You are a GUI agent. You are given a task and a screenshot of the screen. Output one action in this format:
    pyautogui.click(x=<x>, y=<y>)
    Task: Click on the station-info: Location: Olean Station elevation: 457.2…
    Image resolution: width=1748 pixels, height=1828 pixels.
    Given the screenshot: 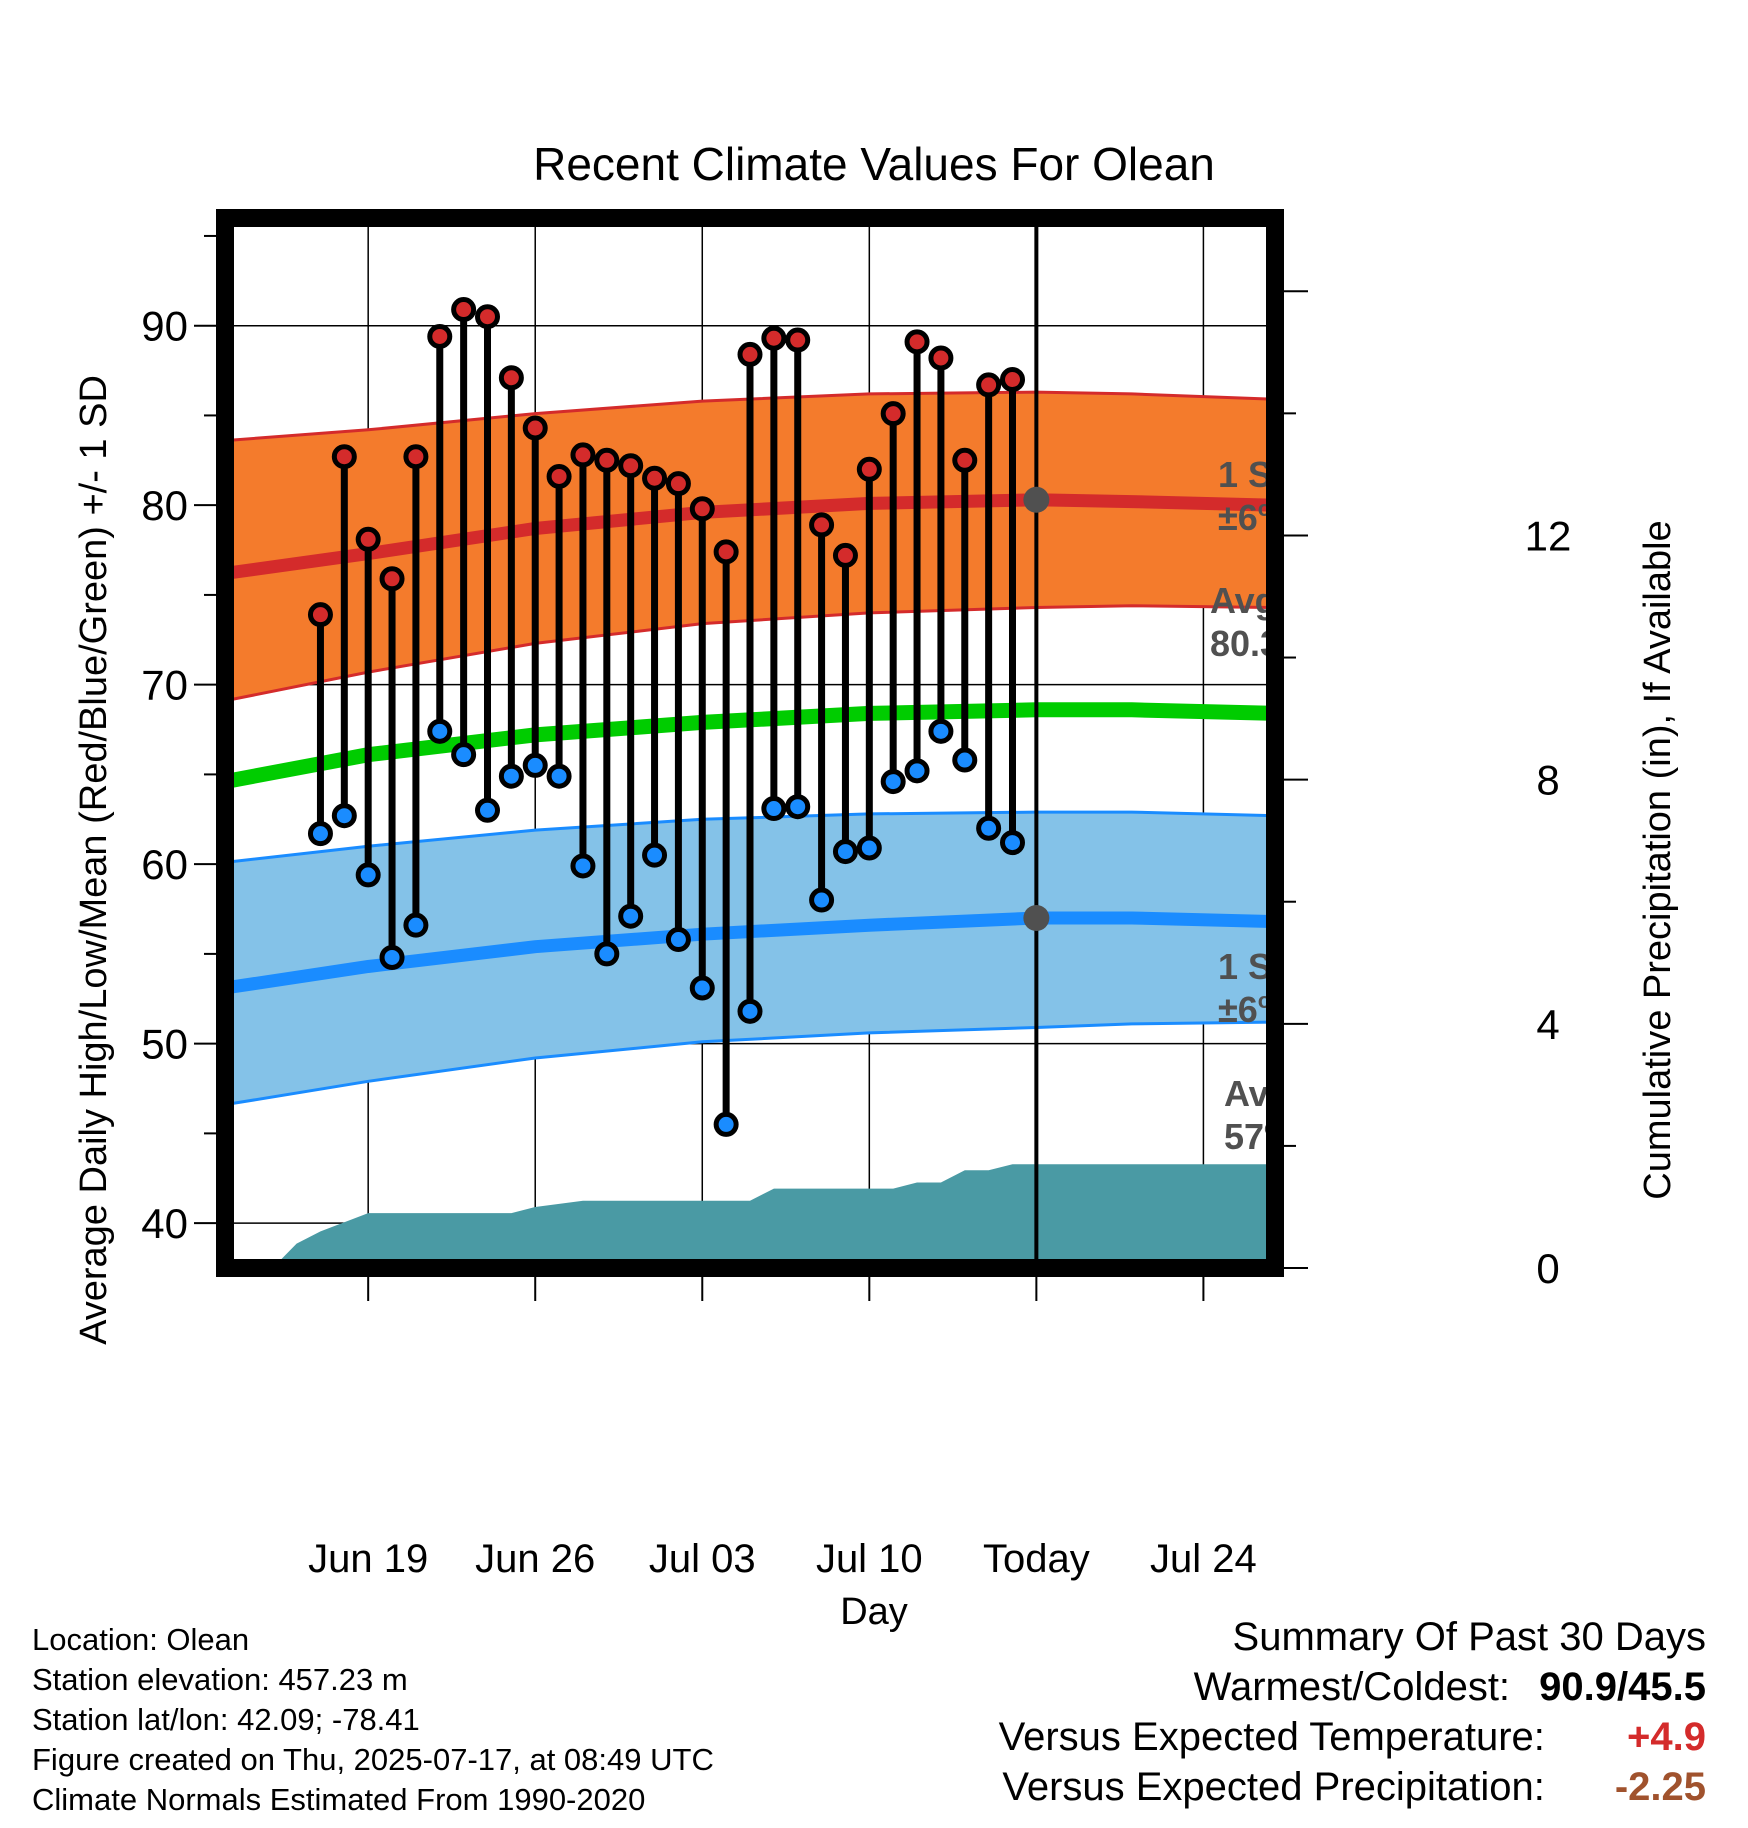 What is the action you would take?
    pyautogui.click(x=373, y=1720)
    